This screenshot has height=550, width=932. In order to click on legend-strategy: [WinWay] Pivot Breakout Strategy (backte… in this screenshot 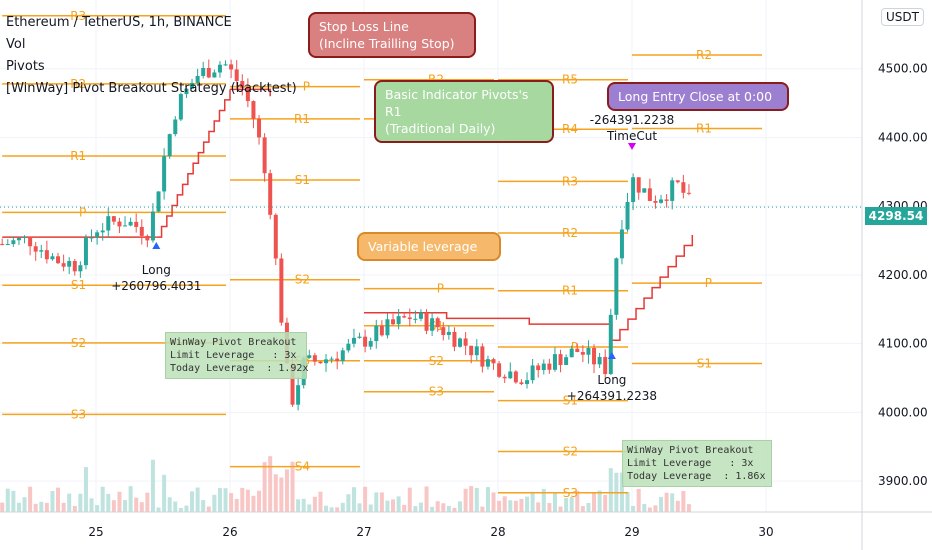, I will do `click(151, 88)`.